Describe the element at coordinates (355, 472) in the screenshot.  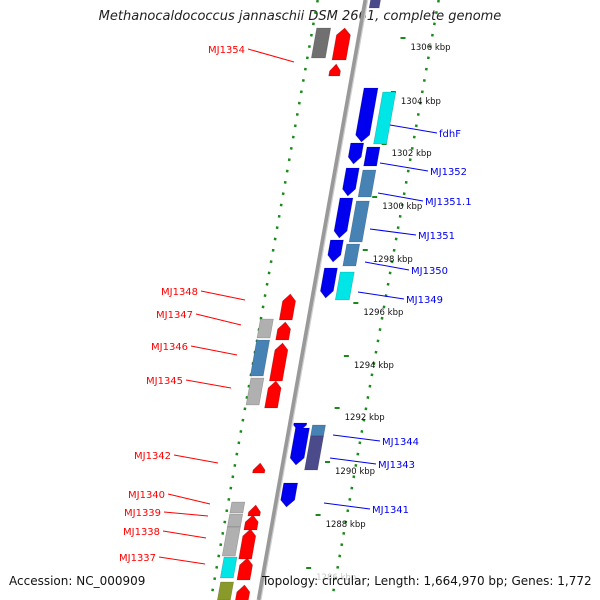
I see `kbp-tick-label: 1290 kbp` at that location.